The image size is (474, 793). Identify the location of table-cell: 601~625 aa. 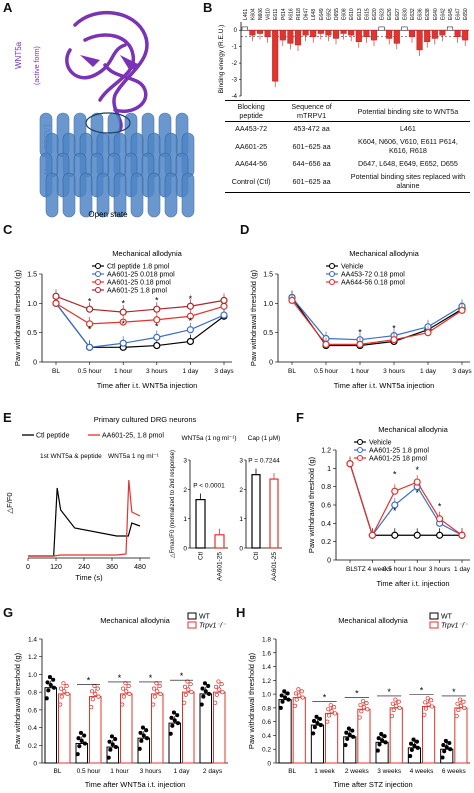
(311, 146).